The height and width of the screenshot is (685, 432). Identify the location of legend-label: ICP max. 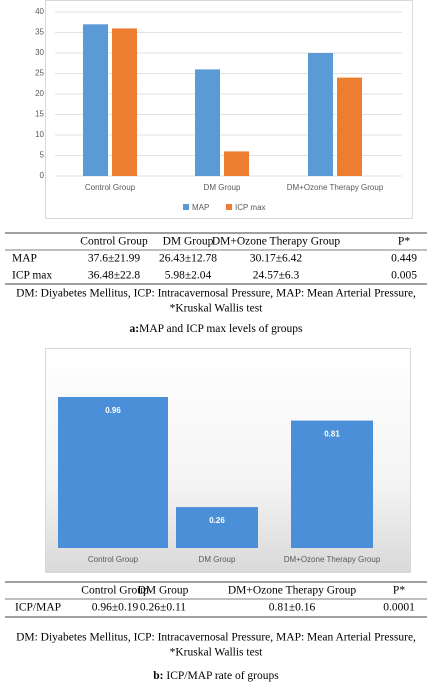
(250, 207).